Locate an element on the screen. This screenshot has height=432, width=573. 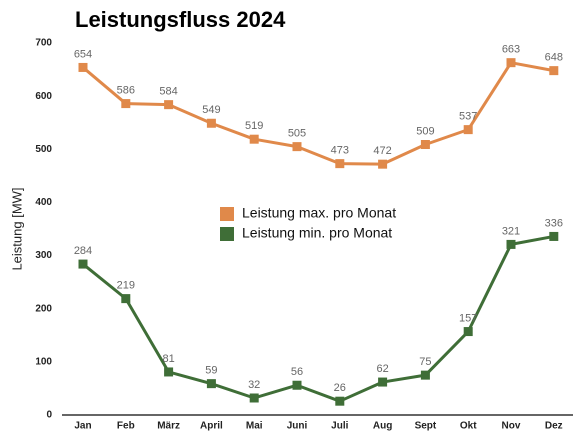
y-tick-label: 700 is located at coordinates (43, 43).